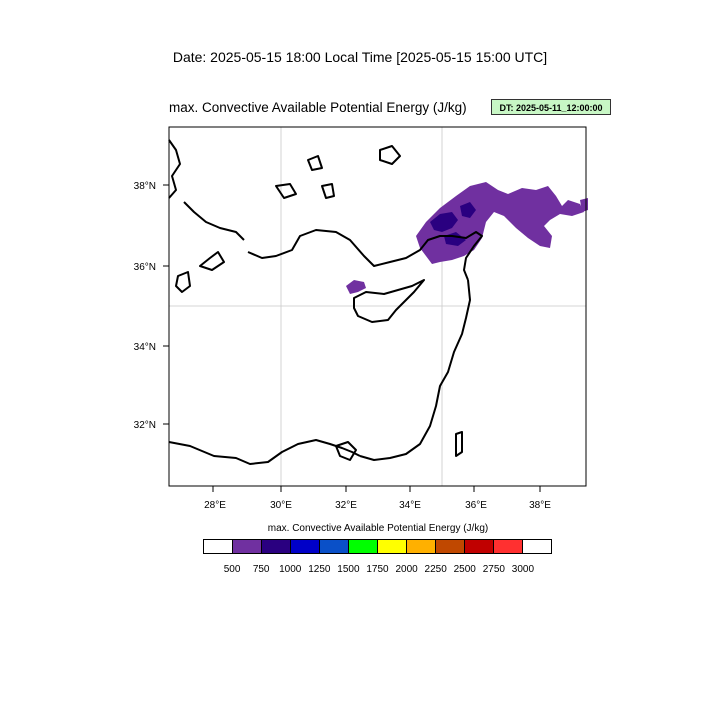  What do you see at coordinates (145, 186) in the screenshot?
I see `lat-label-38n: 38°N` at bounding box center [145, 186].